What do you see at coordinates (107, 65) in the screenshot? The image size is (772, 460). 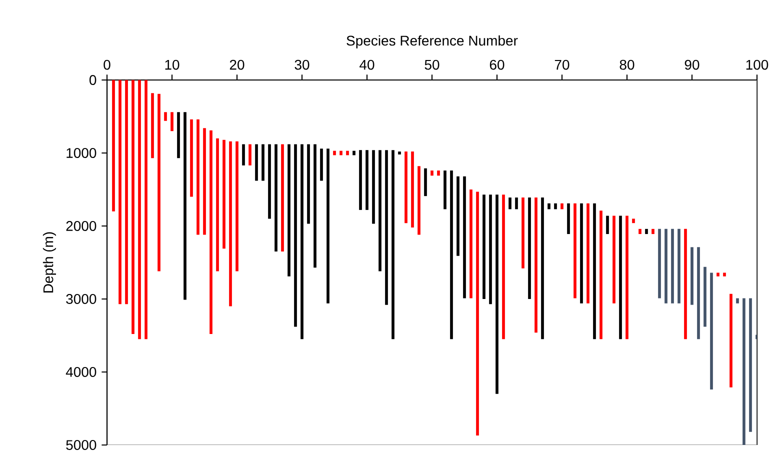 I see `x-tick-label: 0` at bounding box center [107, 65].